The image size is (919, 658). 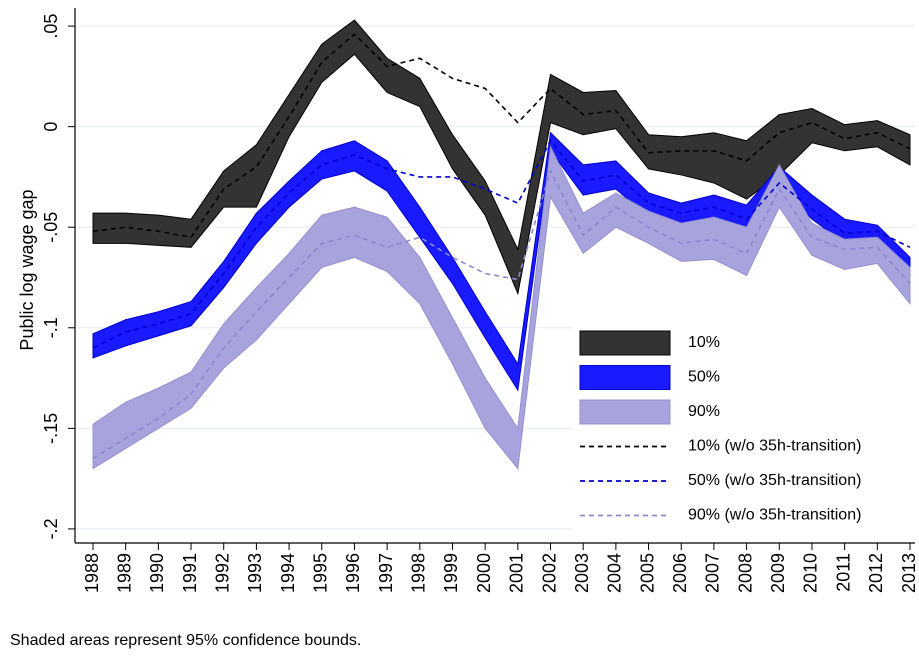 What do you see at coordinates (876, 573) in the screenshot?
I see `x-tick-label: 2012` at bounding box center [876, 573].